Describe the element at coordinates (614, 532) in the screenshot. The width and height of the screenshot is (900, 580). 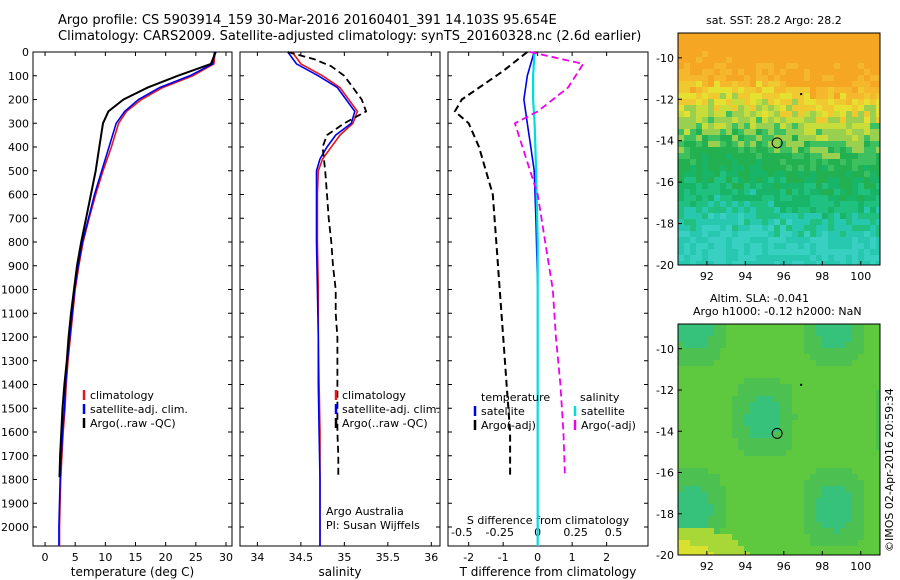
I see `s-tick-label: 0.5` at that location.